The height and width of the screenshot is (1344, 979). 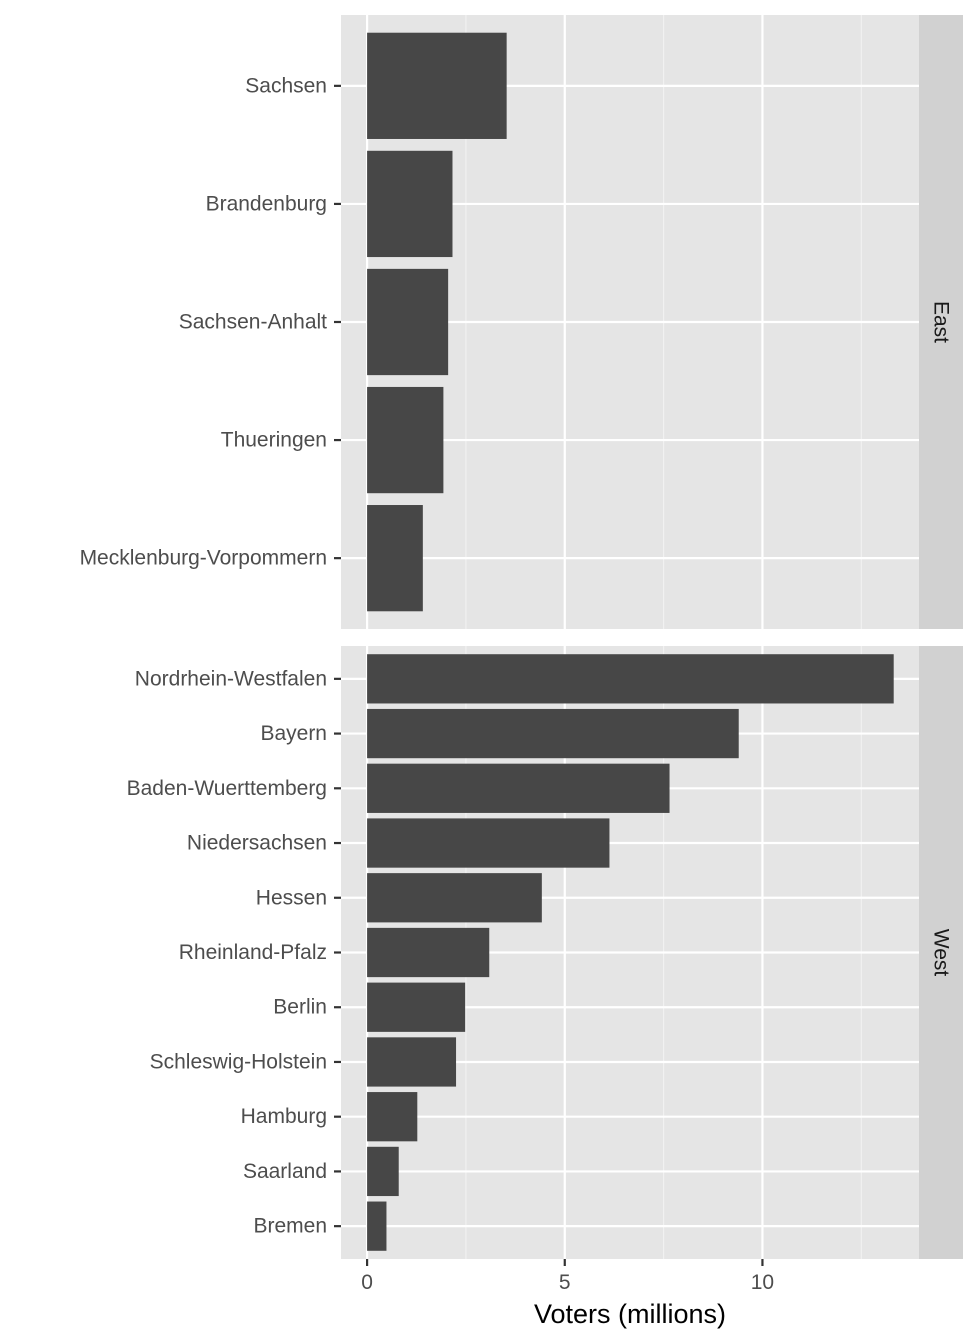 What do you see at coordinates (231, 678) in the screenshot?
I see `y-tick-label: Nordrhein-Westfalen` at bounding box center [231, 678].